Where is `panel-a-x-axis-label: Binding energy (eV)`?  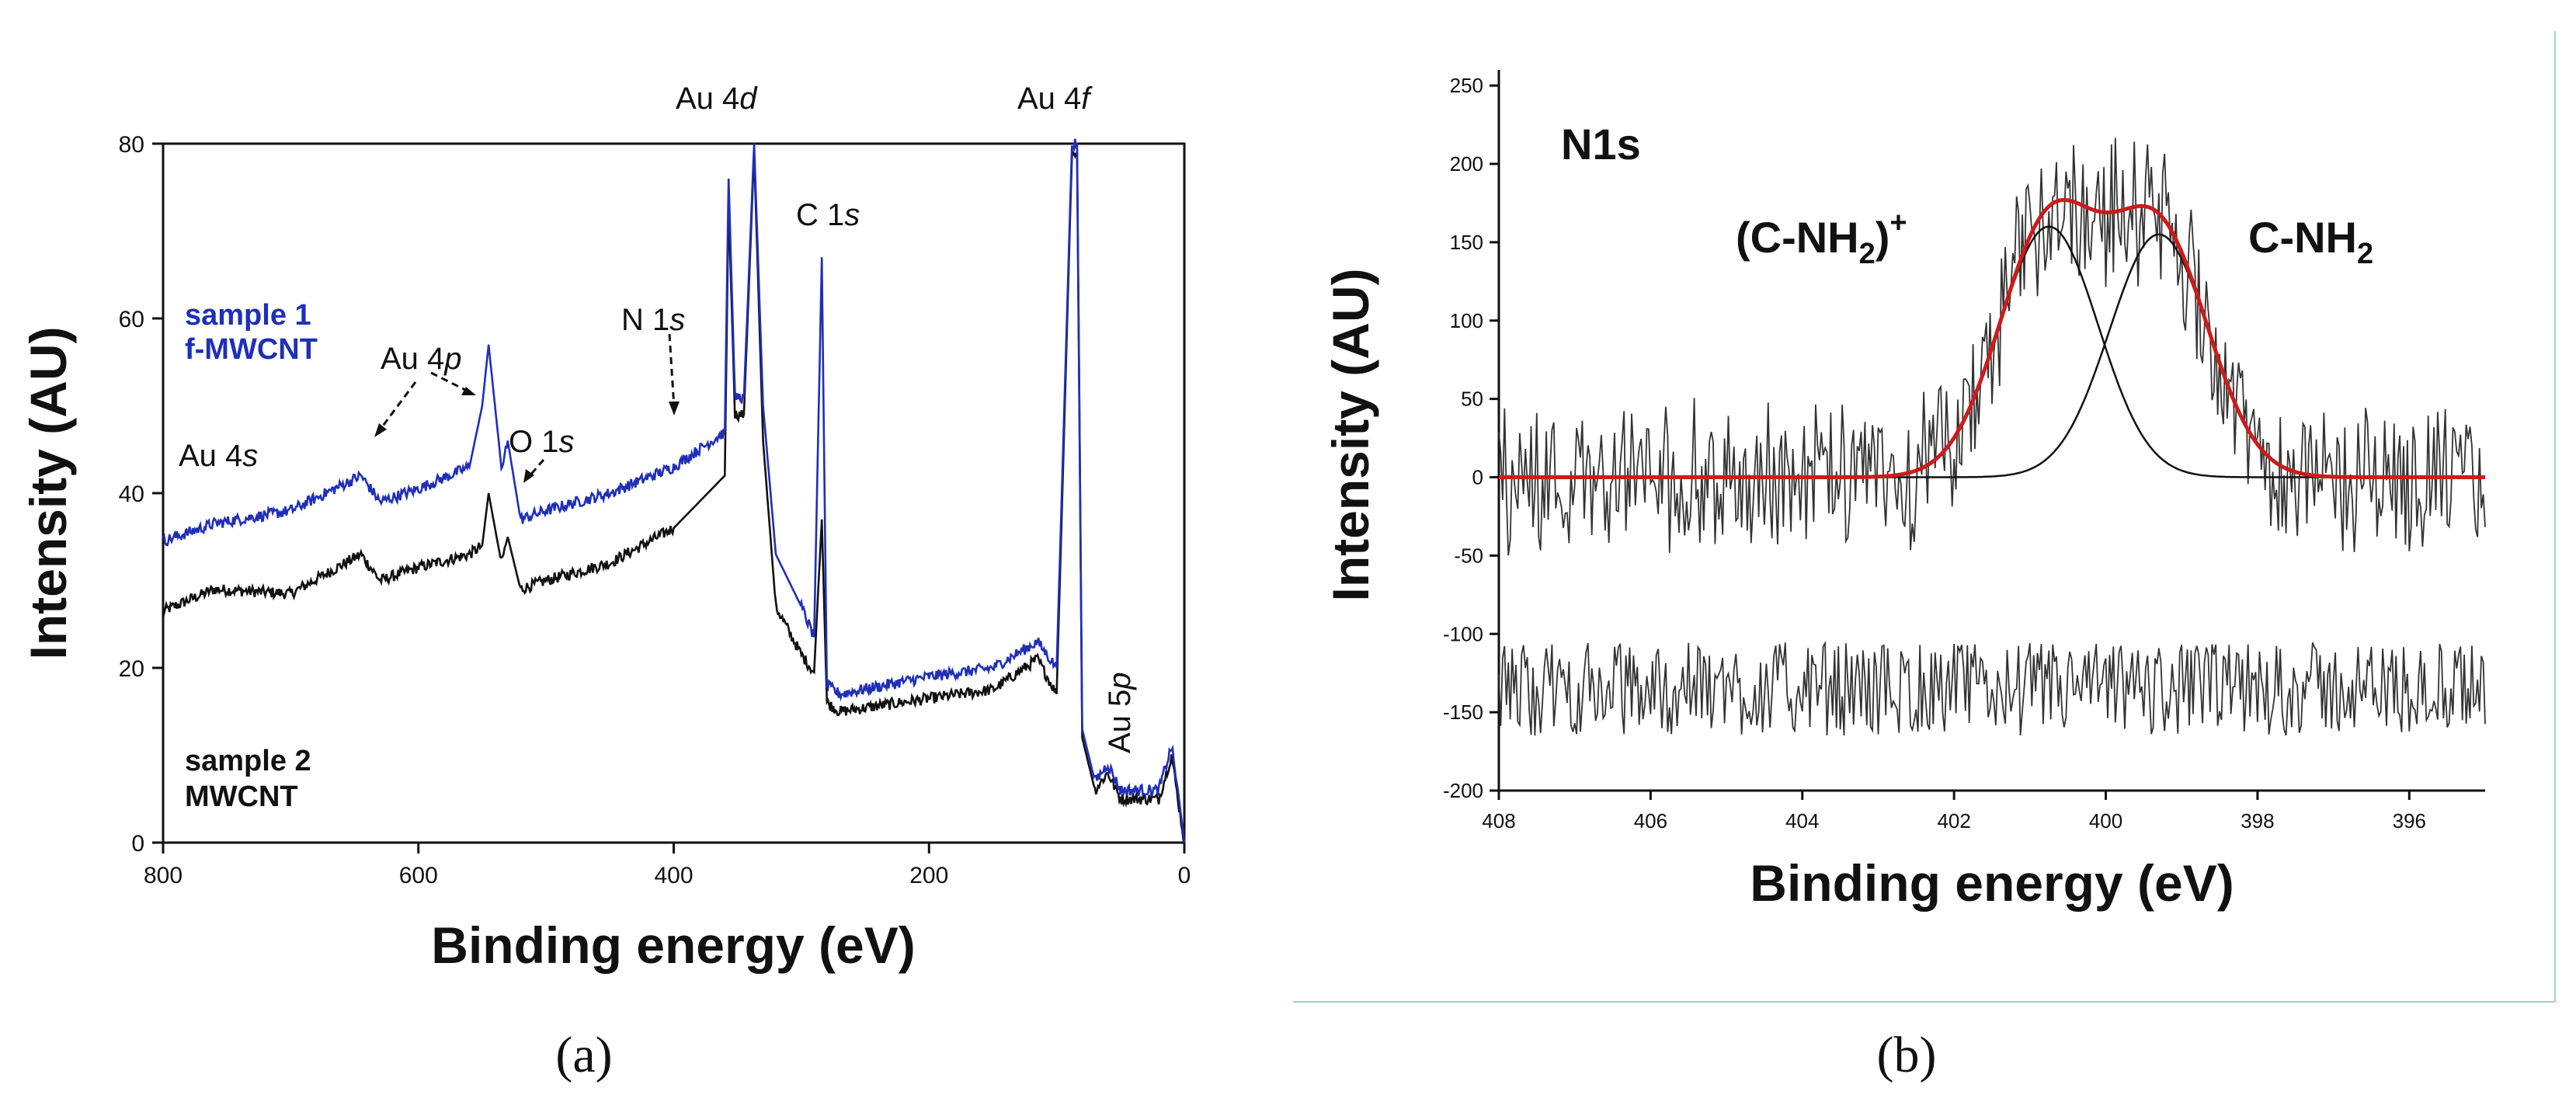
panel-a-x-axis-label: Binding energy (eV) is located at coordinates (673, 945).